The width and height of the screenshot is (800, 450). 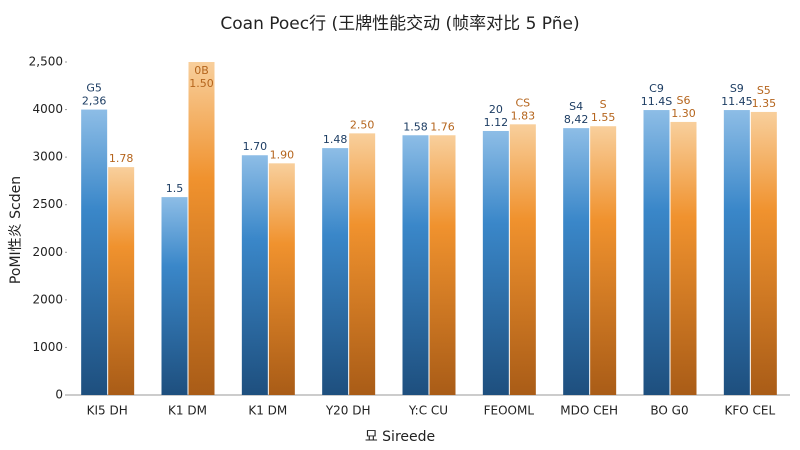 I want to click on data-label: 1.78, so click(x=121, y=158).